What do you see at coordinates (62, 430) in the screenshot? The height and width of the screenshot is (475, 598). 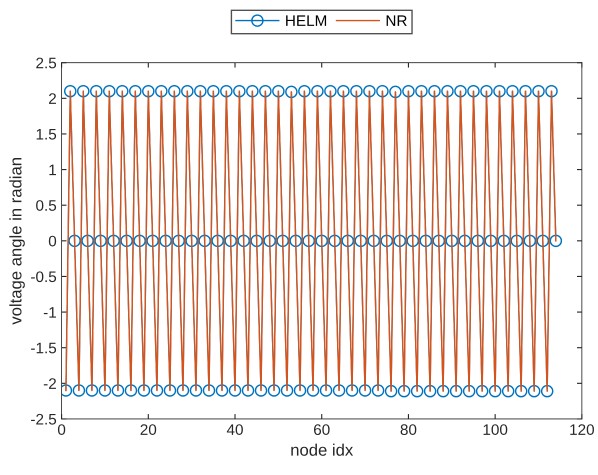 I see `x-tick-label: 0` at bounding box center [62, 430].